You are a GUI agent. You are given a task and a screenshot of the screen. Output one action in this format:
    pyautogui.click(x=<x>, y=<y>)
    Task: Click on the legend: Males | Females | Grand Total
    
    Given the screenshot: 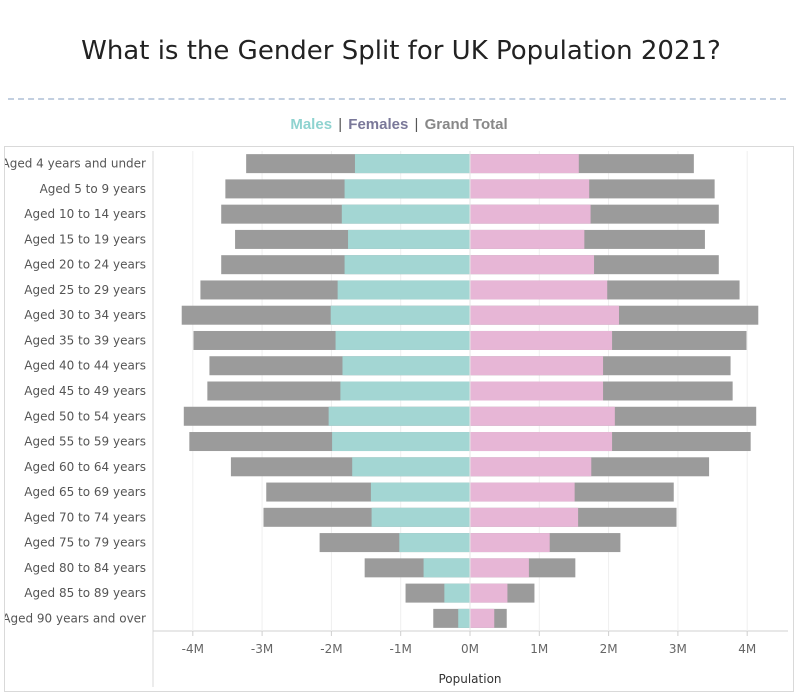 What is the action you would take?
    pyautogui.click(x=399, y=124)
    